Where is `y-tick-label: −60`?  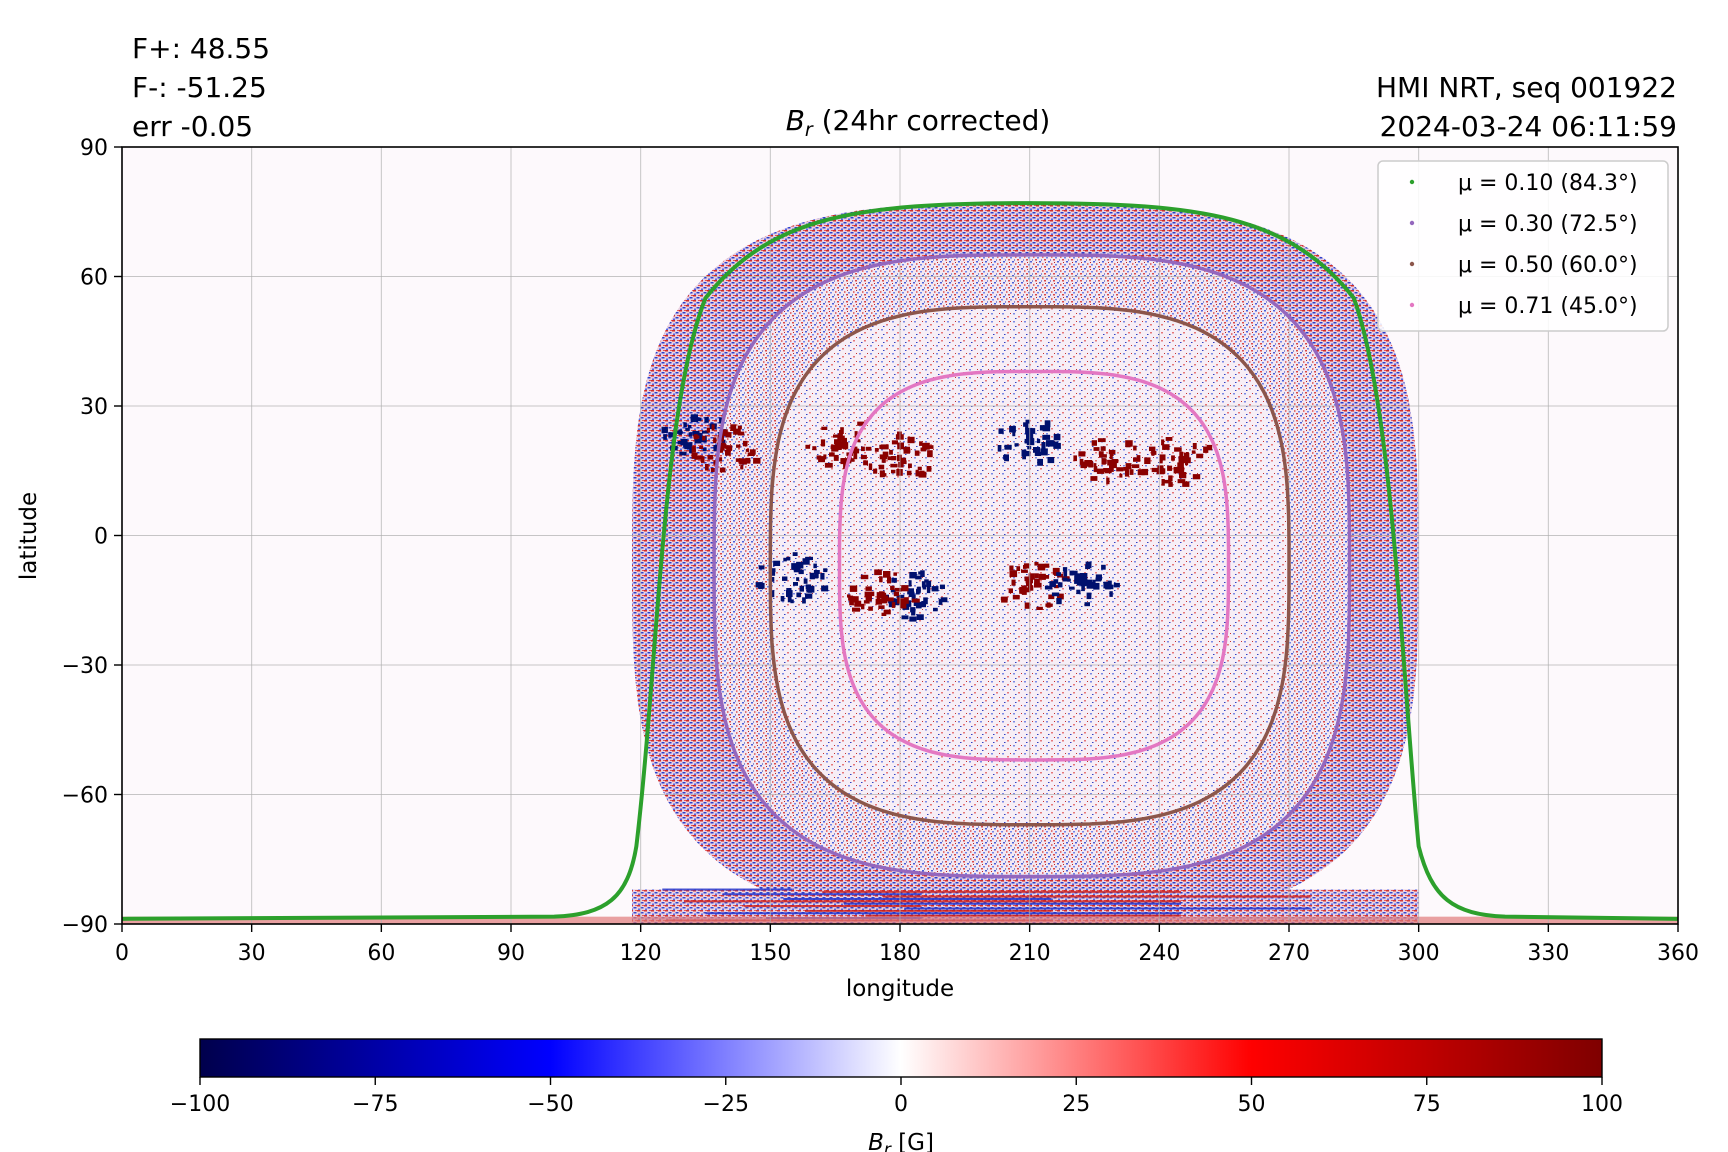
y-tick-label: −60 is located at coordinates (85, 796).